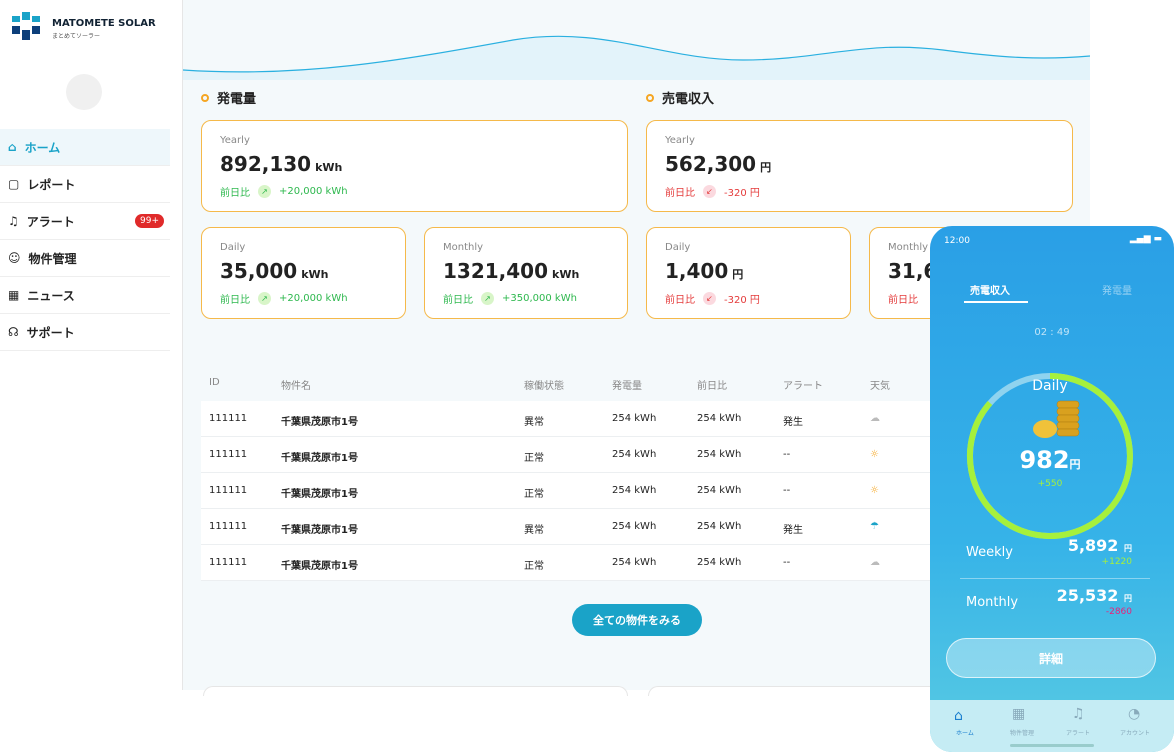 The width and height of the screenshot is (1174, 755). I want to click on column-header: 稼働状態, so click(544, 386).